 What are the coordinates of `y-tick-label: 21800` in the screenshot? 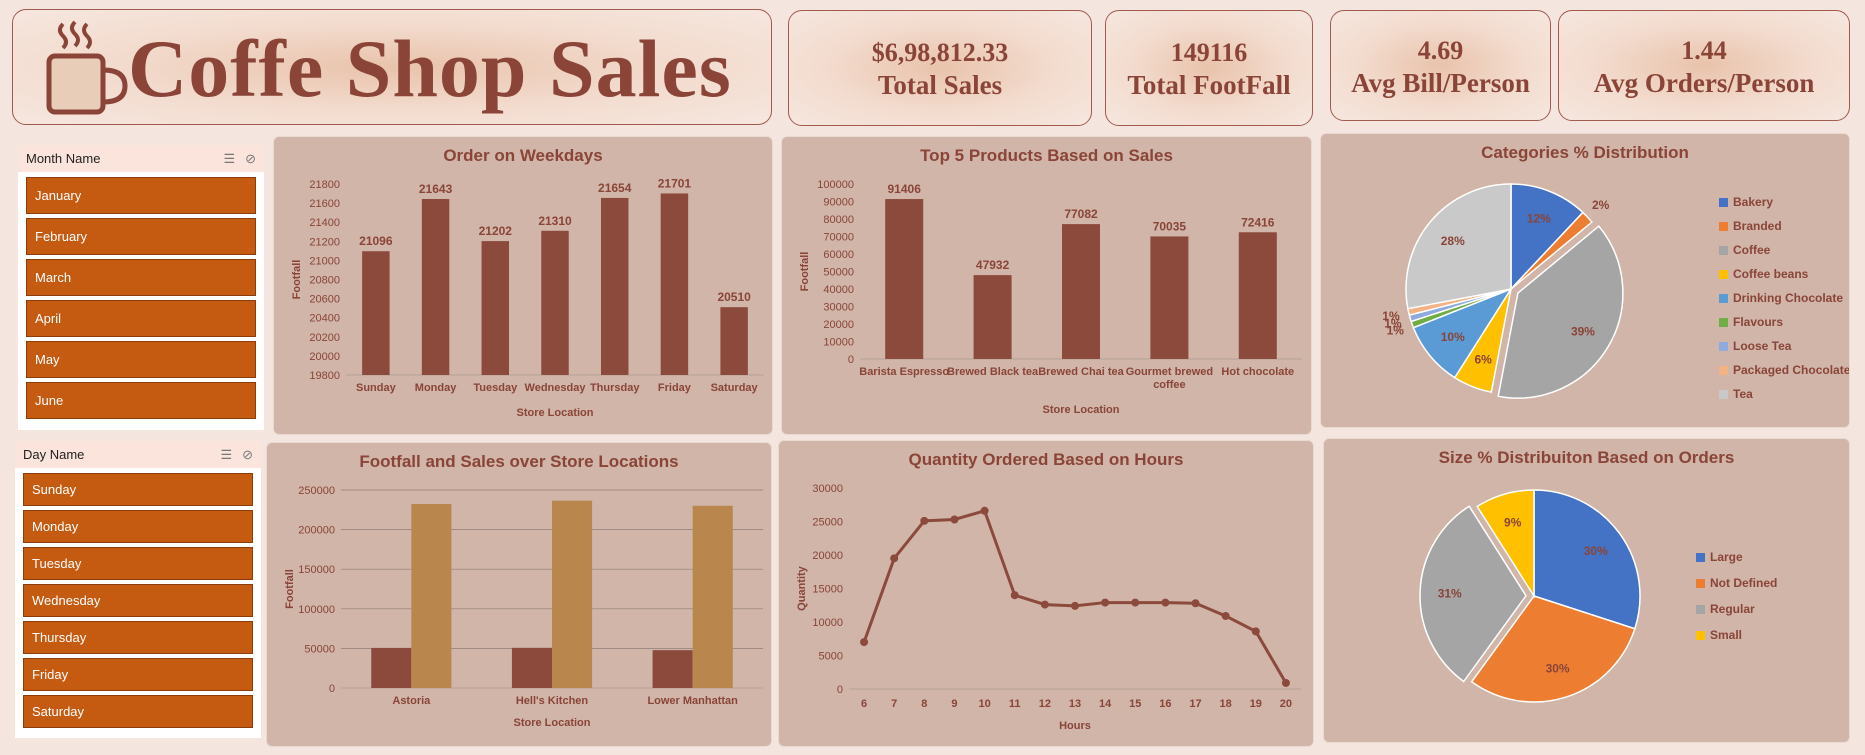 It's located at (324, 185).